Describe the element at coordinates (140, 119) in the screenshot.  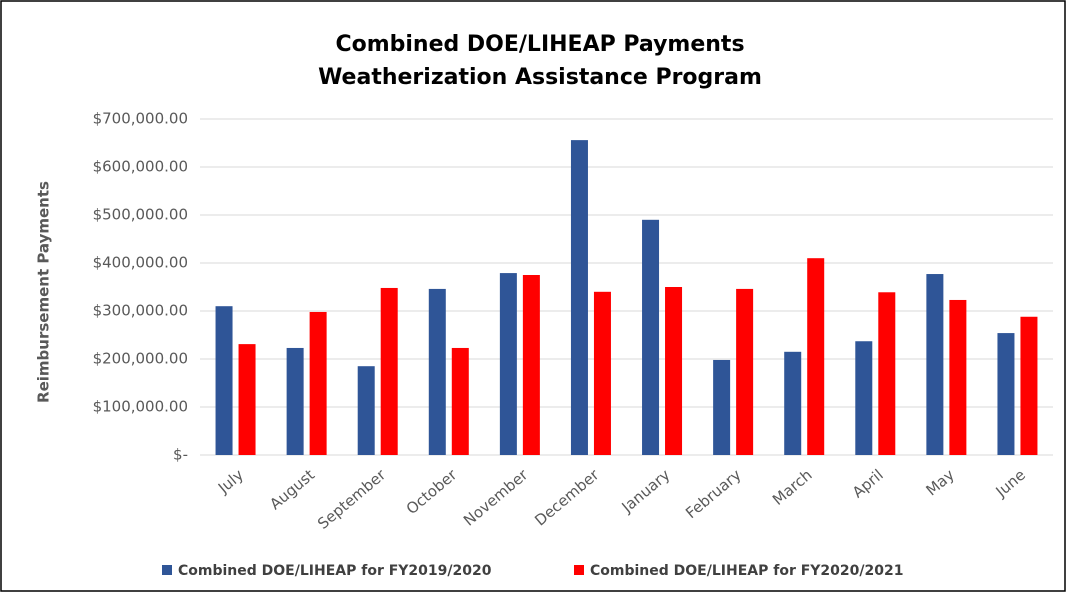
I see `y-tick-label: $700,000.00` at that location.